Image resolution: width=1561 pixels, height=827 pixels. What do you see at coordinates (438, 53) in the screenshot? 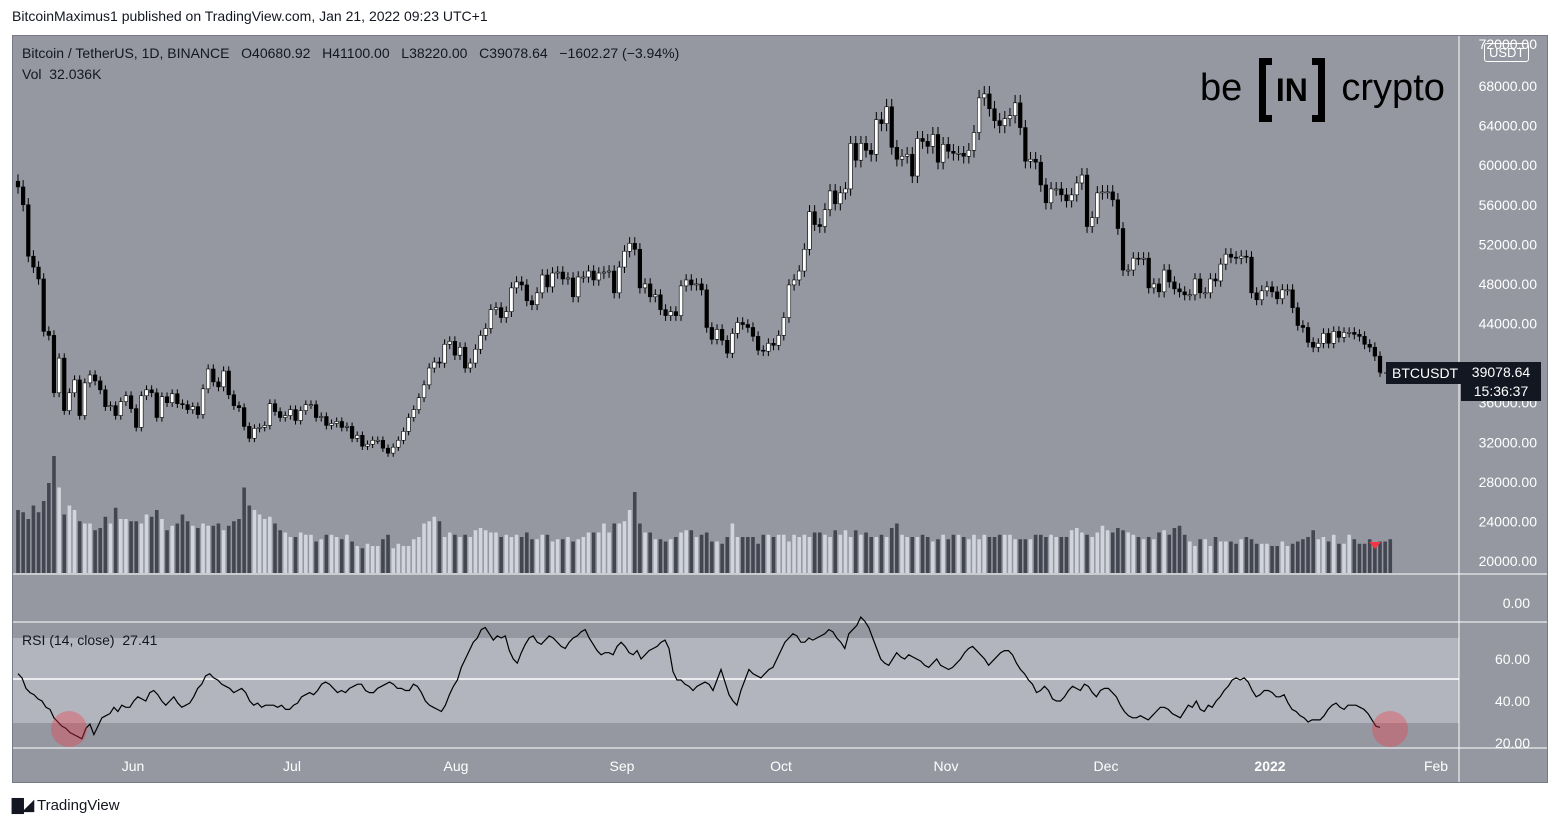
I see `low-value: 38220.00` at bounding box center [438, 53].